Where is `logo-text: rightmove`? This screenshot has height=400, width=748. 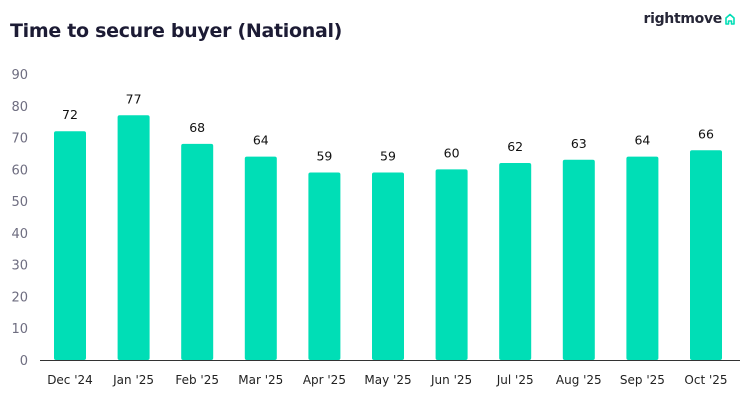
logo-text: rightmove is located at coordinates (682, 19).